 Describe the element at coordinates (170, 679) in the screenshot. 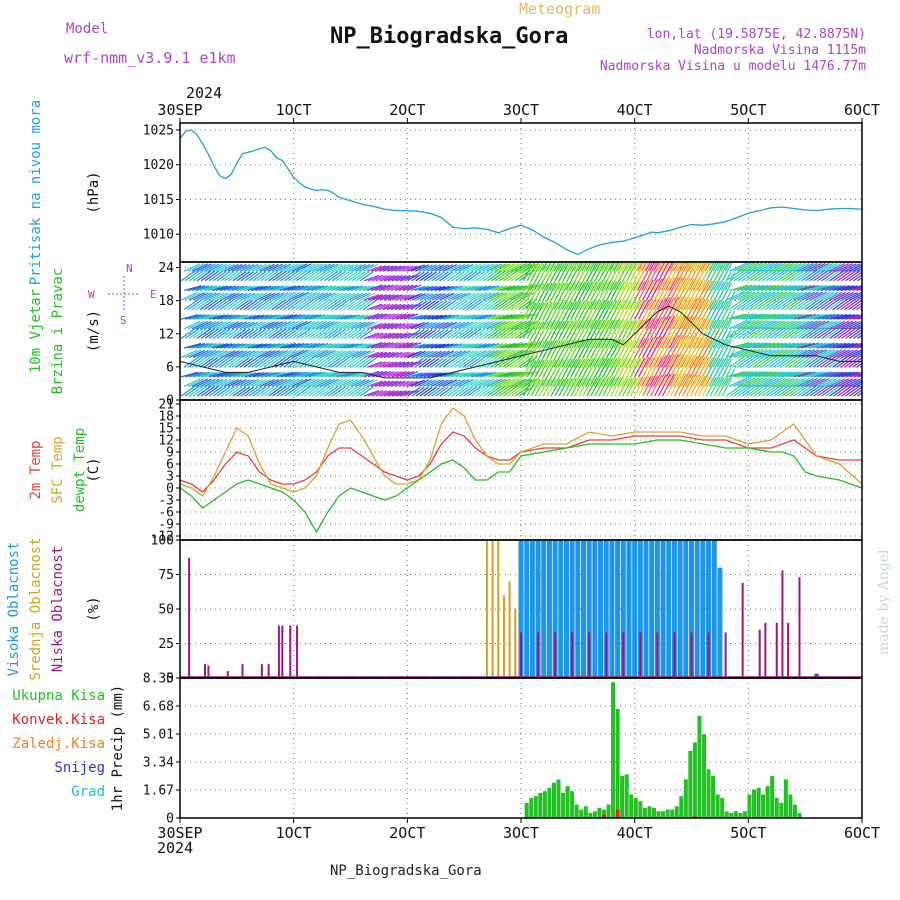

I see `ytick-label: 0` at that location.